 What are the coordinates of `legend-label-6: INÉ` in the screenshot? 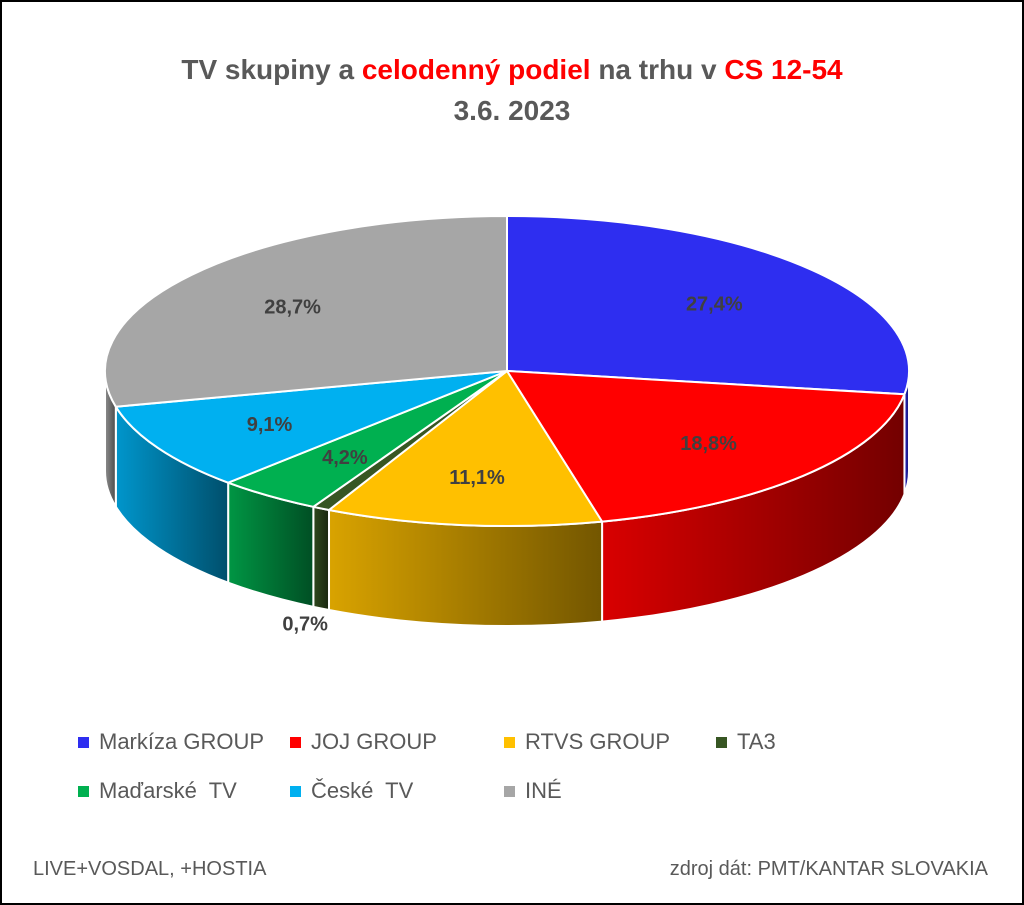 It's located at (543, 790).